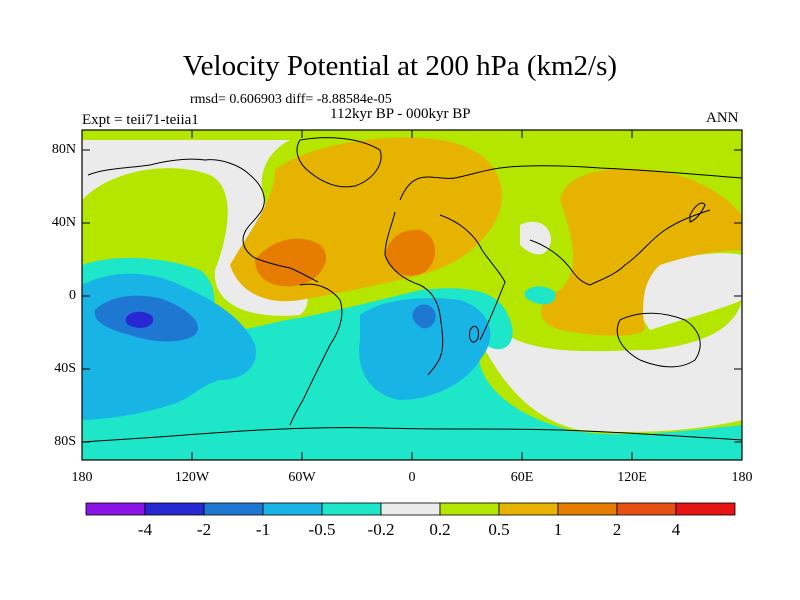 The image size is (800, 600). What do you see at coordinates (204, 529) in the screenshot?
I see `colorbar-label-2: -2` at bounding box center [204, 529].